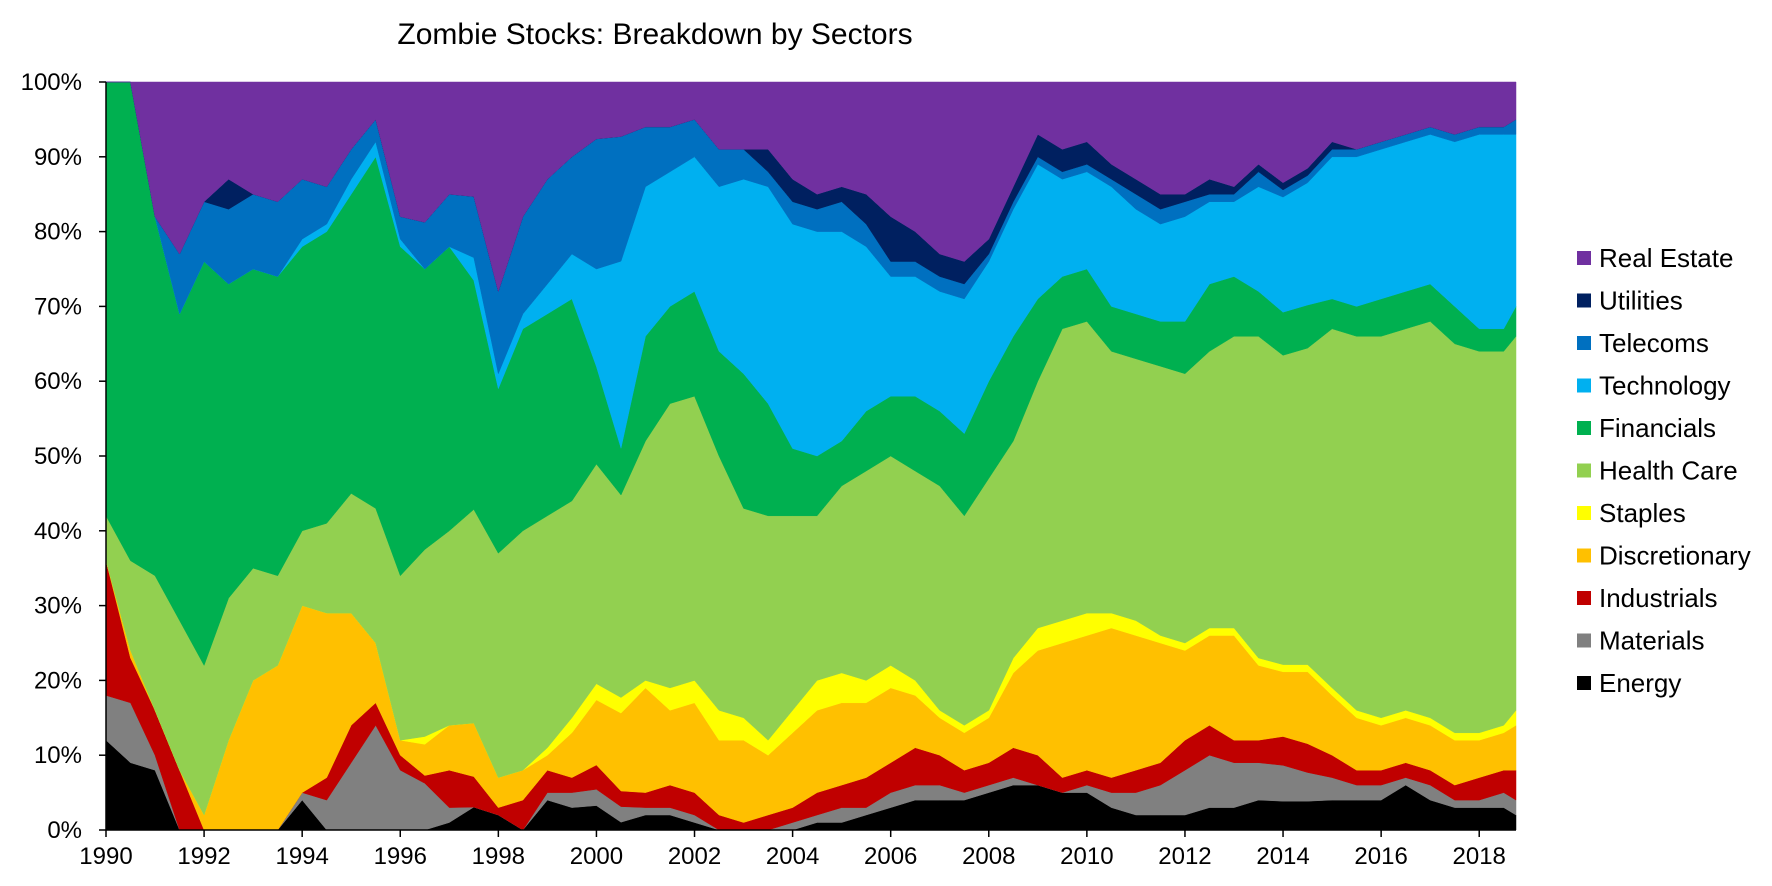 This screenshot has height=886, width=1772. Describe the element at coordinates (1675, 556) in the screenshot. I see `legend-label-discretionary: Discretionary` at that location.